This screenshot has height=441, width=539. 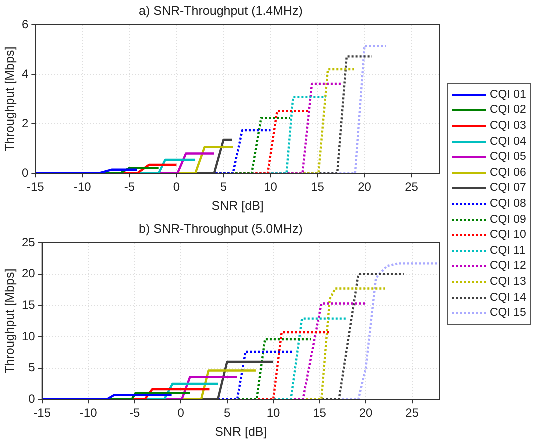 What do you see at coordinates (29, 305) in the screenshot?
I see `y-tick-label: 15` at bounding box center [29, 305].